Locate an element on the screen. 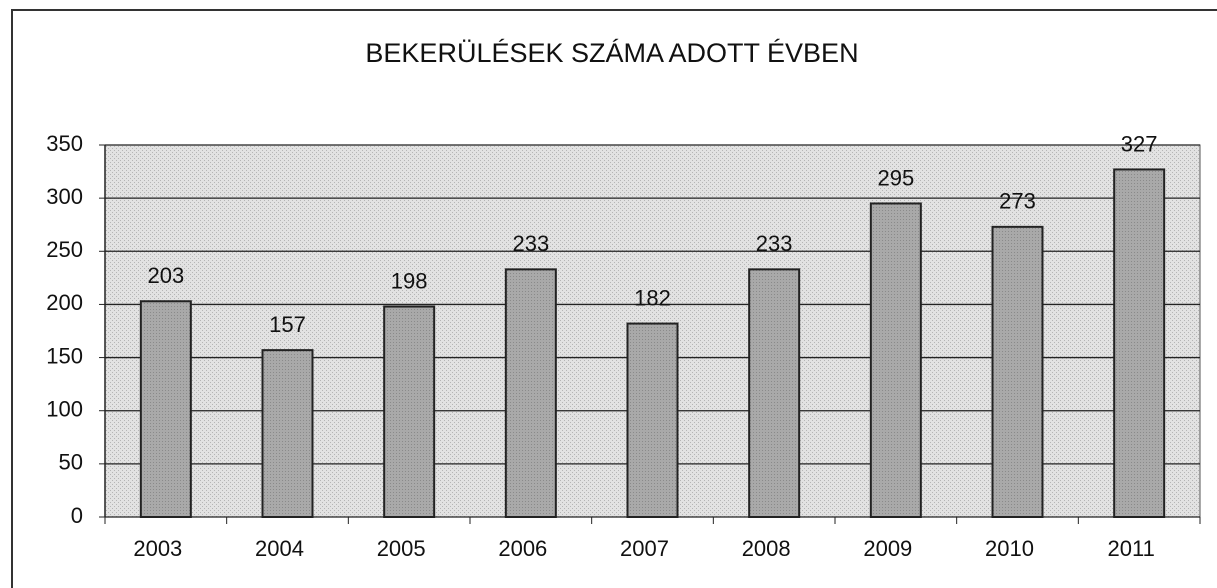 Image resolution: width=1217 pixels, height=588 pixels. x-tick-label: 2004 is located at coordinates (279, 548).